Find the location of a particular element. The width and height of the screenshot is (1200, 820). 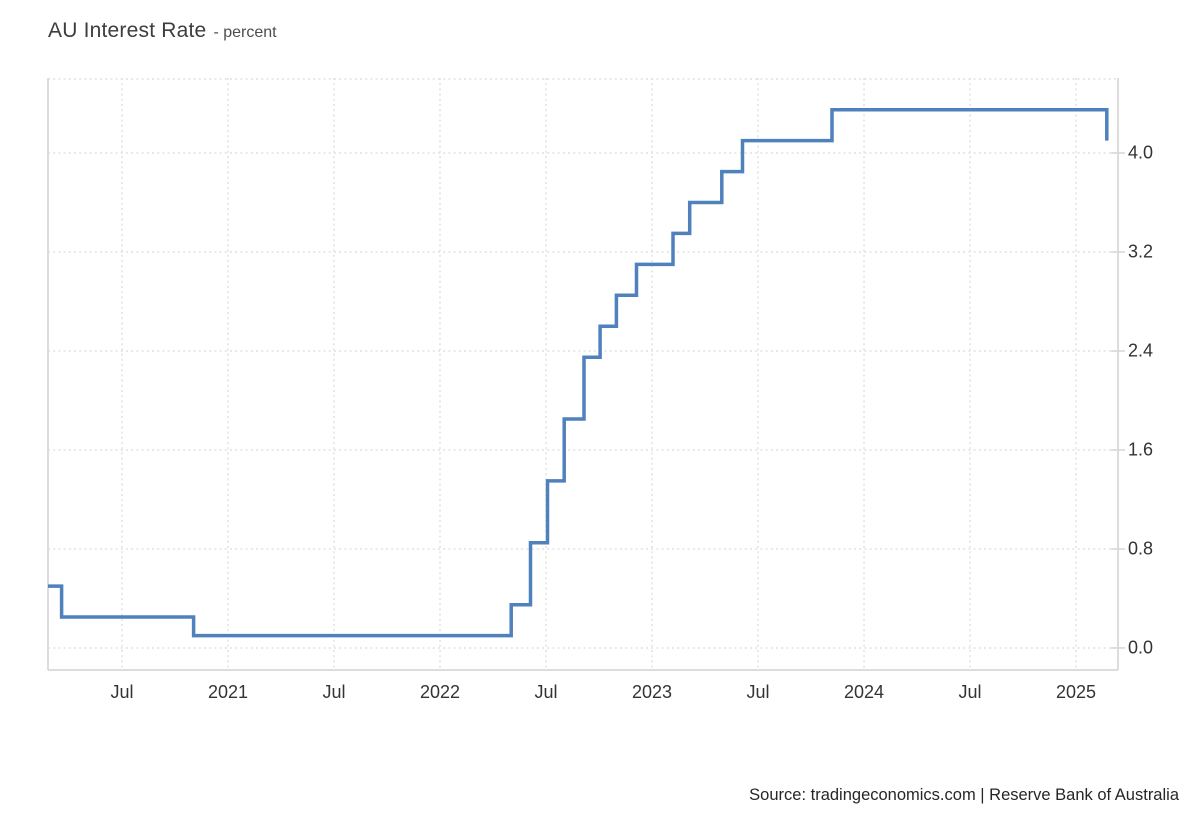

y-axis-tick-label: 0.0 is located at coordinates (1141, 647).